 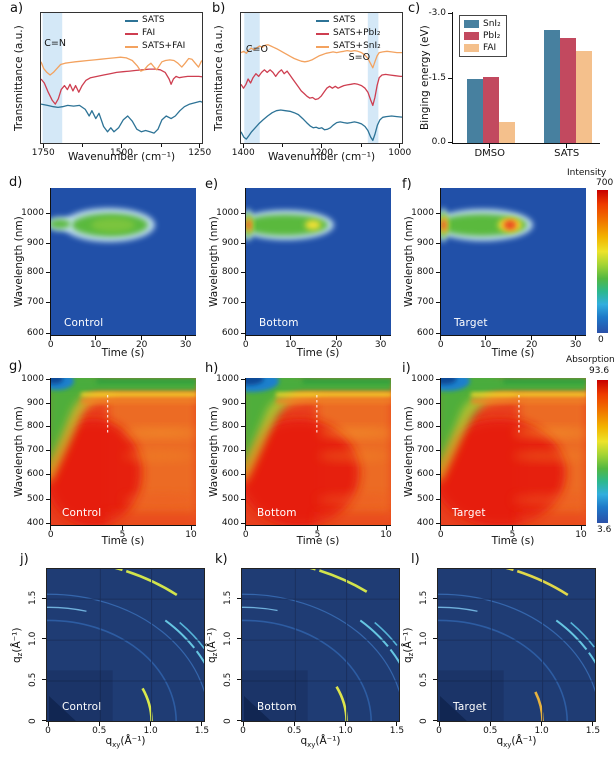 I want to click on legend-label: PbI₂, so click(x=492, y=35).